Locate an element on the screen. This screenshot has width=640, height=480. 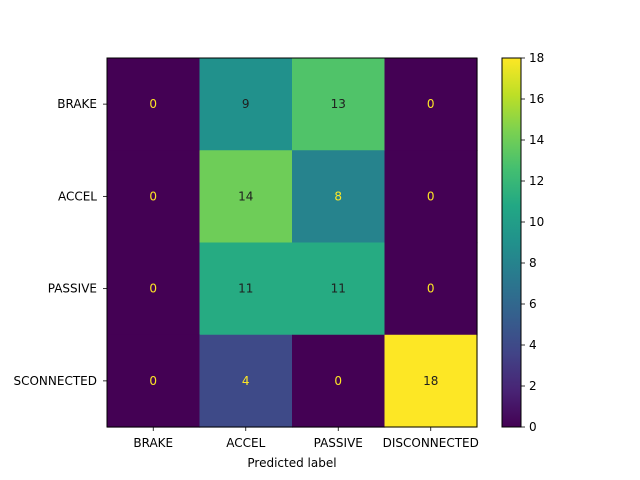
y-tick-label: ACCEL is located at coordinates (77, 196).